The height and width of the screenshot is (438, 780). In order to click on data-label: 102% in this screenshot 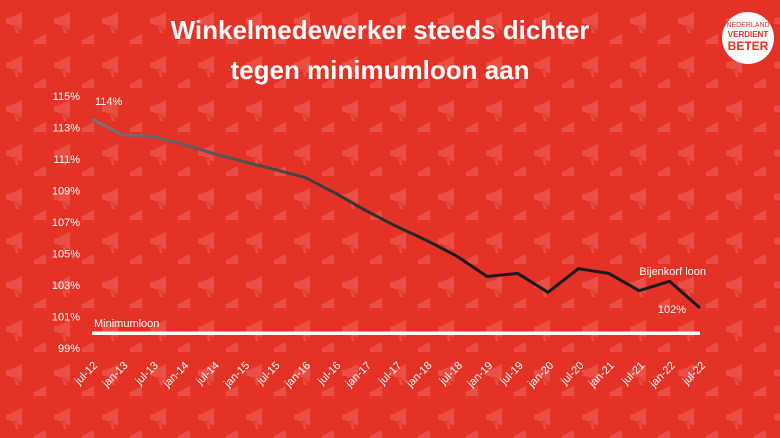, I will do `click(672, 310)`.